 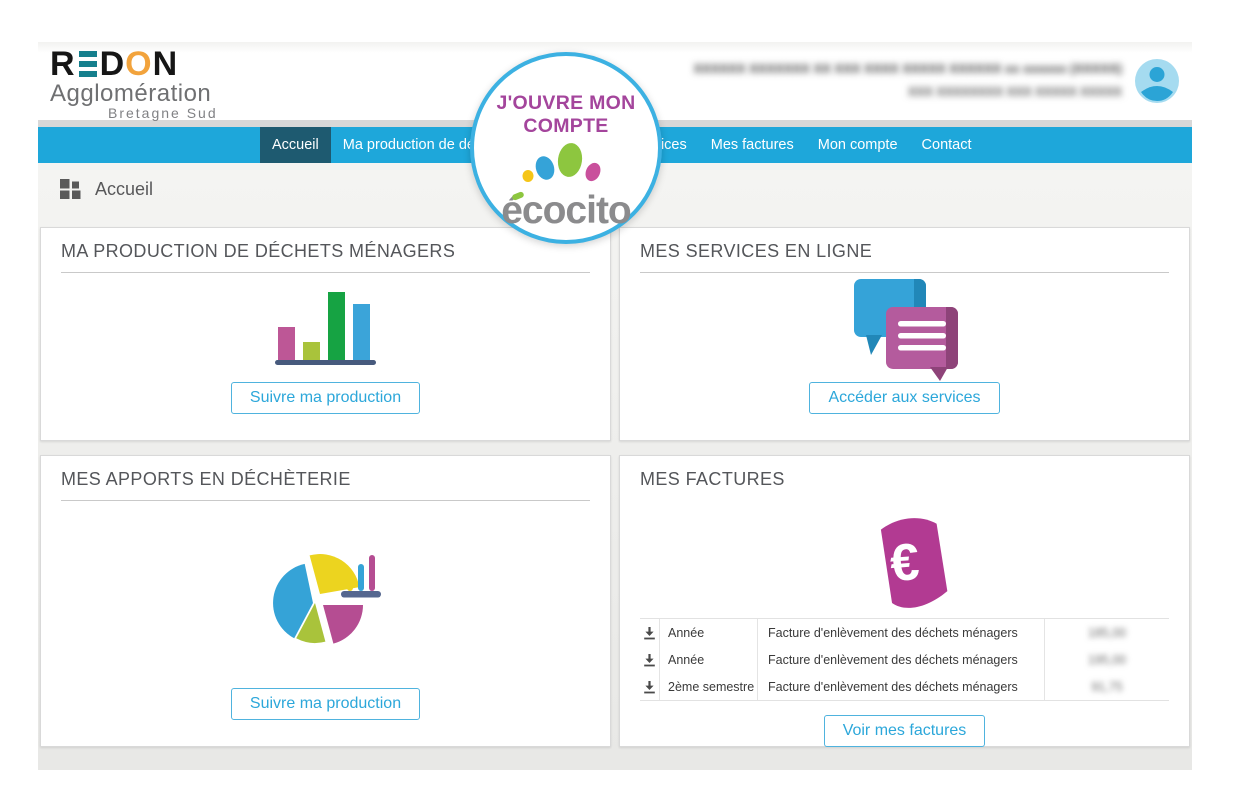 What do you see at coordinates (124, 188) in the screenshot?
I see `breadcrumb-label: Accueil` at bounding box center [124, 188].